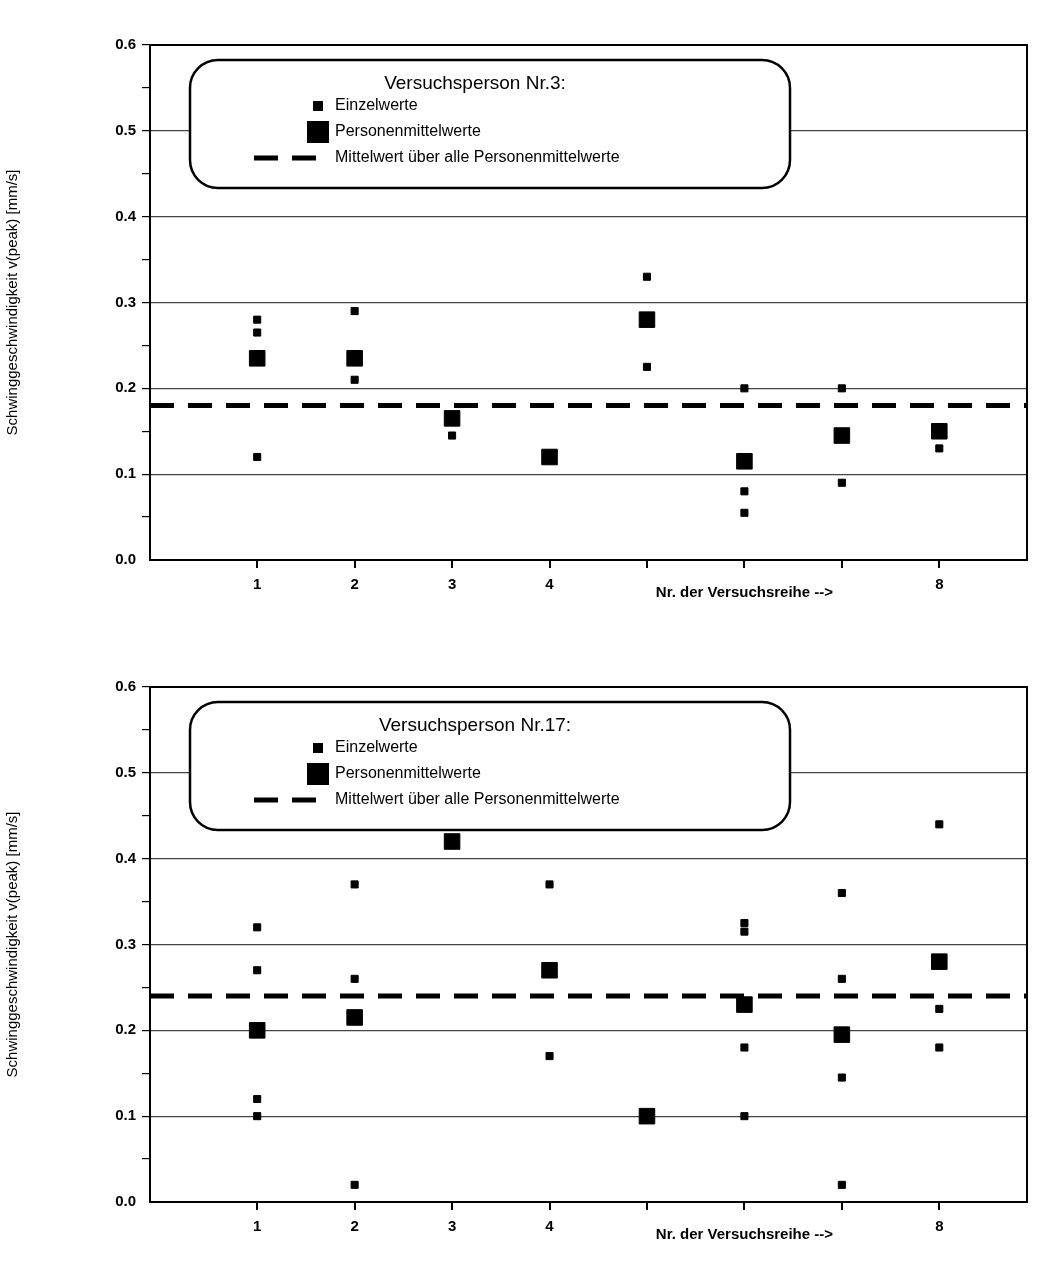 The height and width of the screenshot is (1285, 1052). Describe the element at coordinates (475, 725) in the screenshot. I see `legend-title: Versuchsperson Nr.17:` at that location.